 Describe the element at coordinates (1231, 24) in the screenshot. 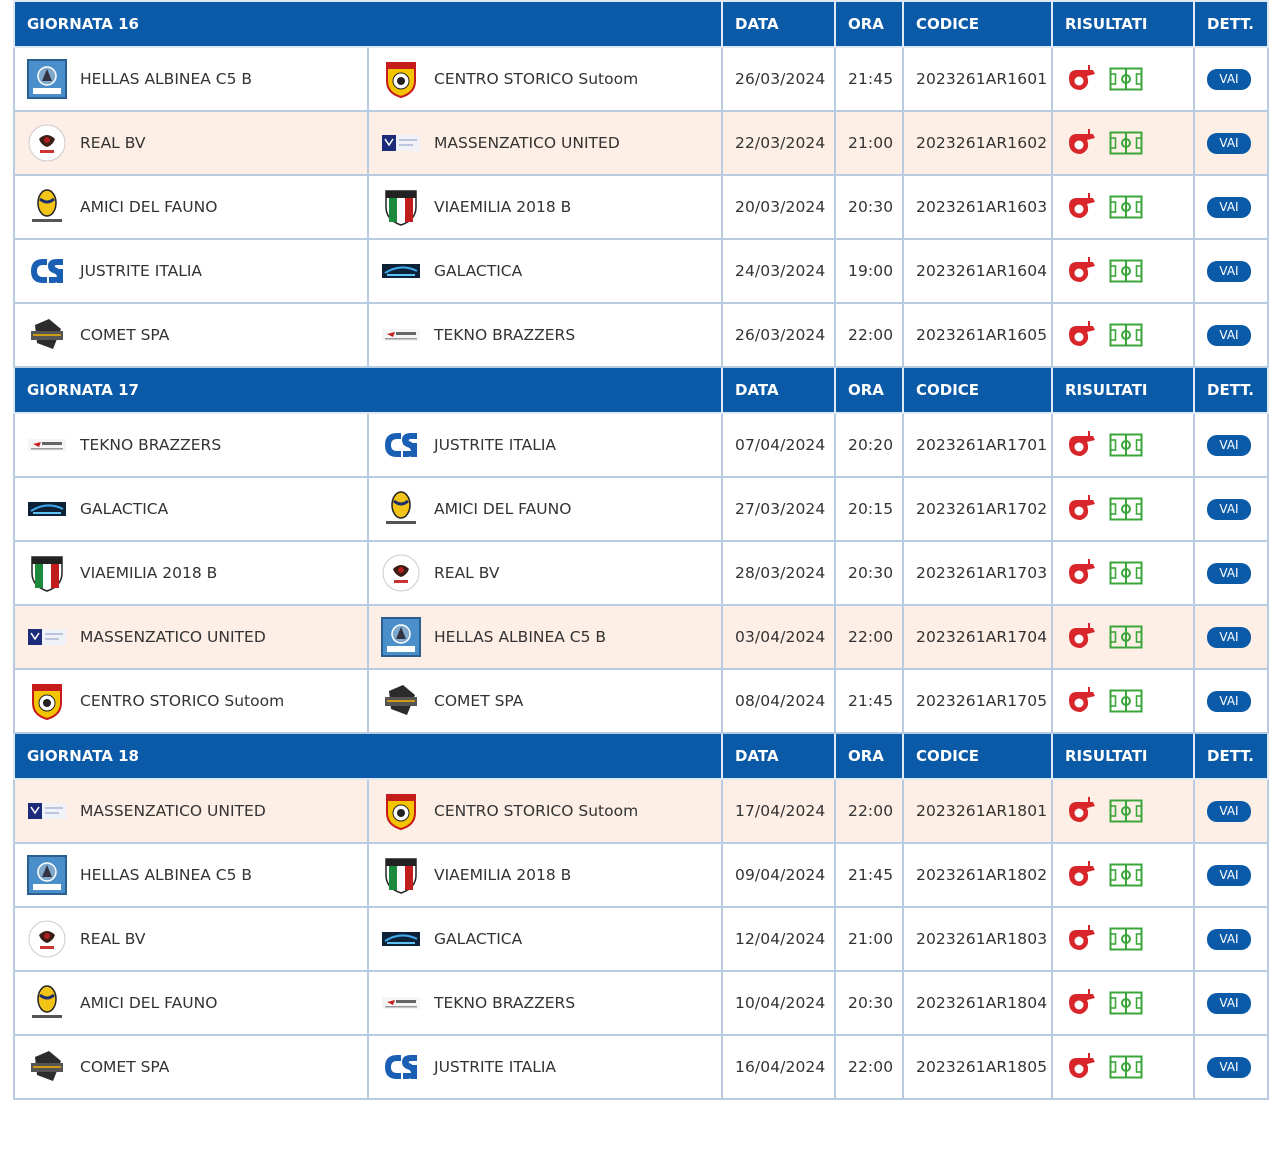

I see `col-dett-header: DETT.` at that location.